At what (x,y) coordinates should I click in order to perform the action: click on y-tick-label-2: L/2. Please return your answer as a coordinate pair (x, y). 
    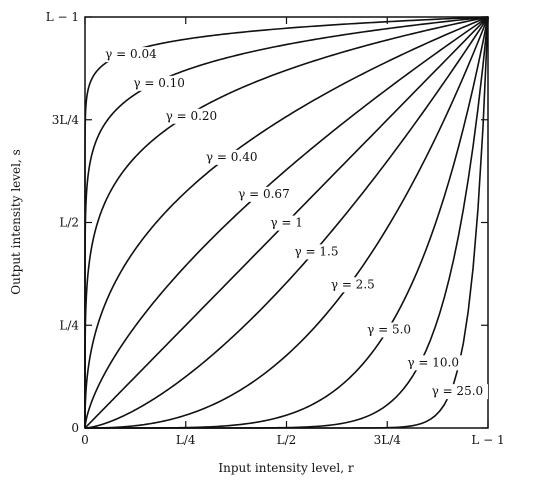
    Looking at the image, I should click on (69, 223).